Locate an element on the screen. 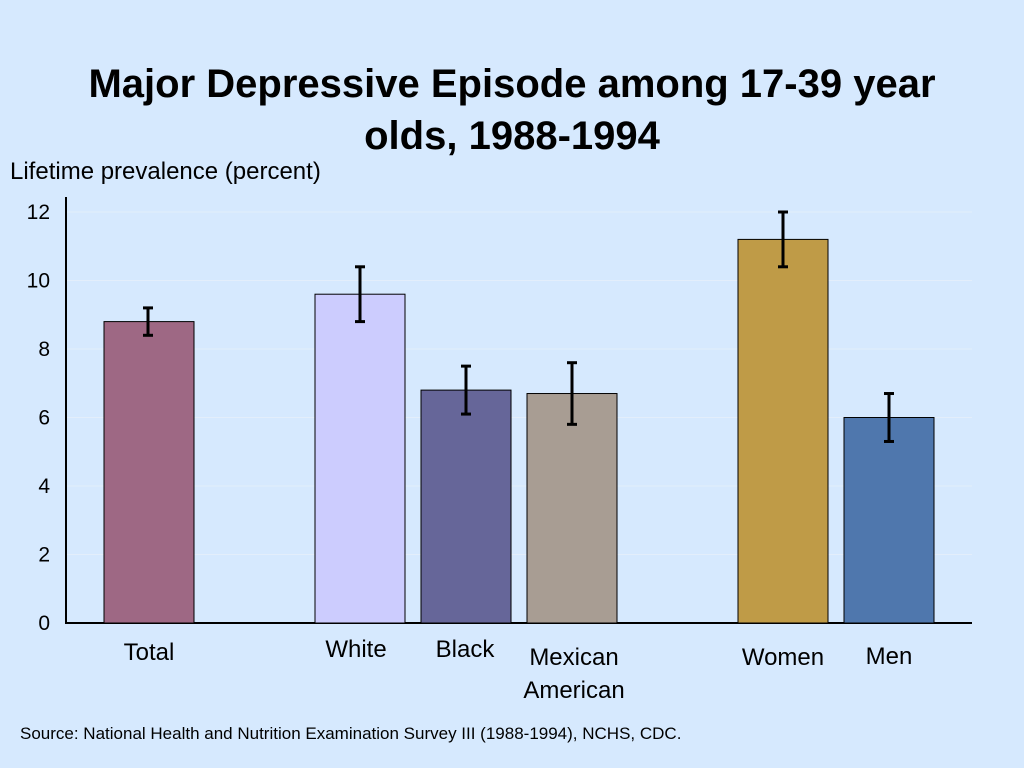  y-tick-label: 8 is located at coordinates (44, 349).